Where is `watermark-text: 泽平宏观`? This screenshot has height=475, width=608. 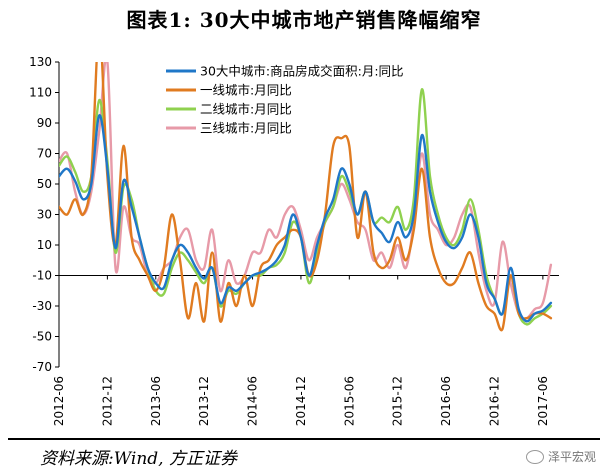 watermark-text: 泽平宏观 is located at coordinates (571, 457).